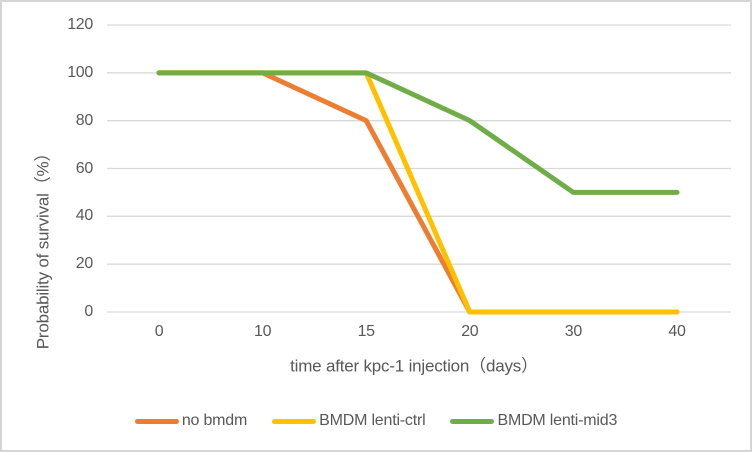  Describe the element at coordinates (414, 366) in the screenshot. I see `x-axis-title: time after kpc-1 injection（days）` at that location.